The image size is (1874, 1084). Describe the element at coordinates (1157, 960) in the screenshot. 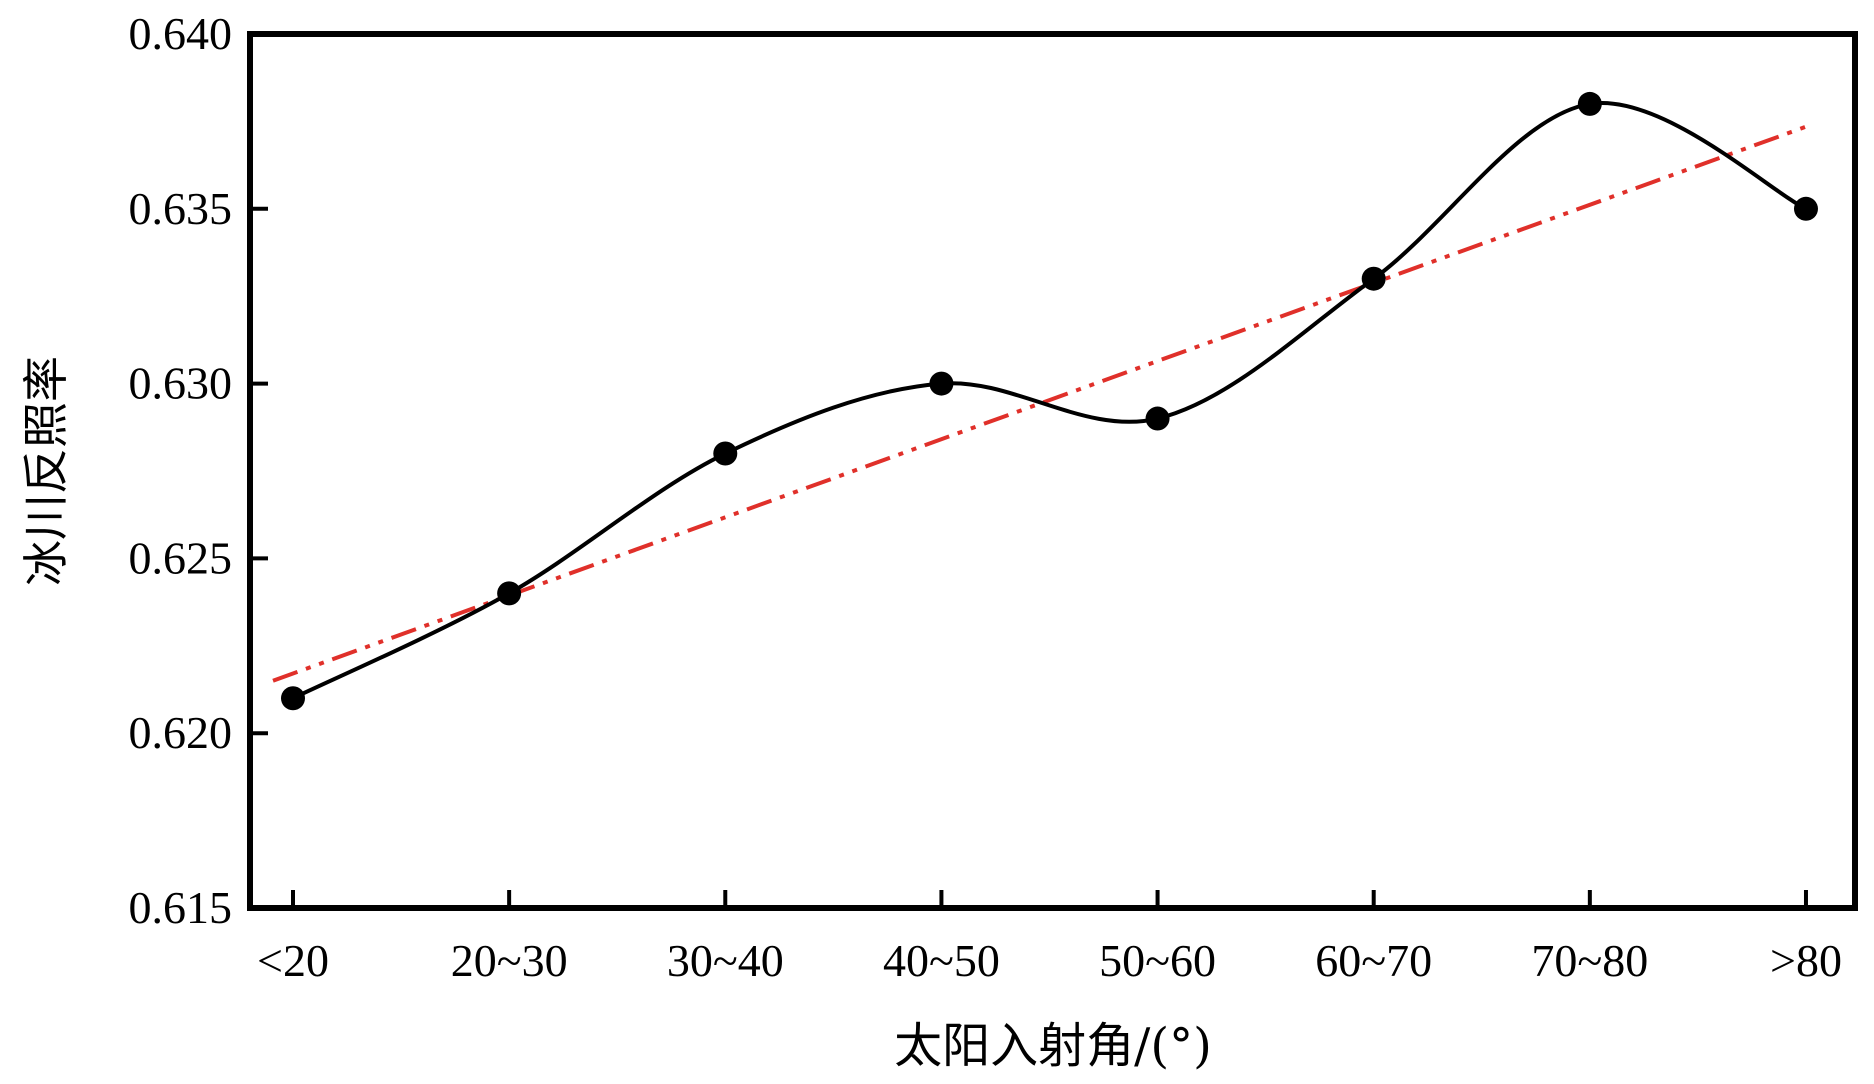

I see `x-tick-label: 50~60` at that location.